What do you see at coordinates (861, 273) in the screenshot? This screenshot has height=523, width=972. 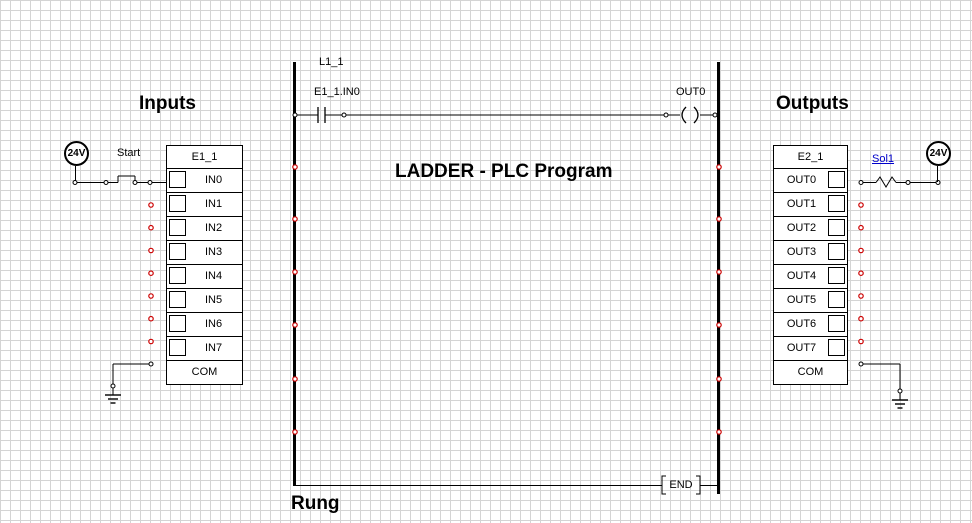 I see `output-terminal-dots` at bounding box center [861, 273].